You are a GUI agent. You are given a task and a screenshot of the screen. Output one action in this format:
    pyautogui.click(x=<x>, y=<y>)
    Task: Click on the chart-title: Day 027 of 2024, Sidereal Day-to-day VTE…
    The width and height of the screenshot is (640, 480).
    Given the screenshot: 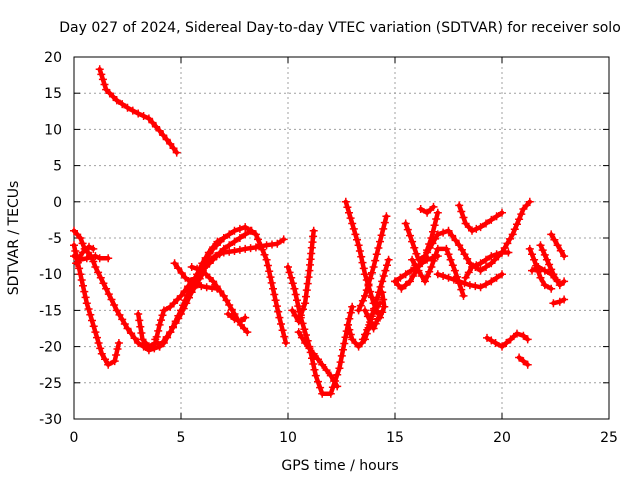 What is the action you would take?
    pyautogui.click(x=340, y=28)
    